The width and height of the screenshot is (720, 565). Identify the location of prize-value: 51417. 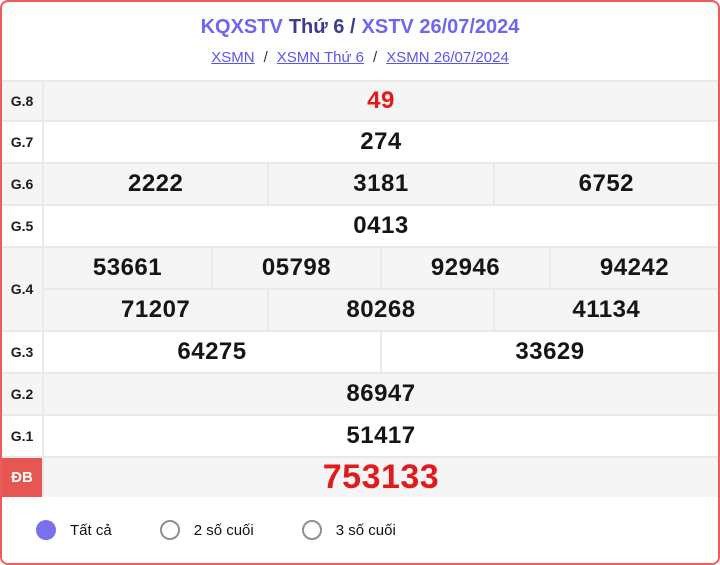
(381, 435).